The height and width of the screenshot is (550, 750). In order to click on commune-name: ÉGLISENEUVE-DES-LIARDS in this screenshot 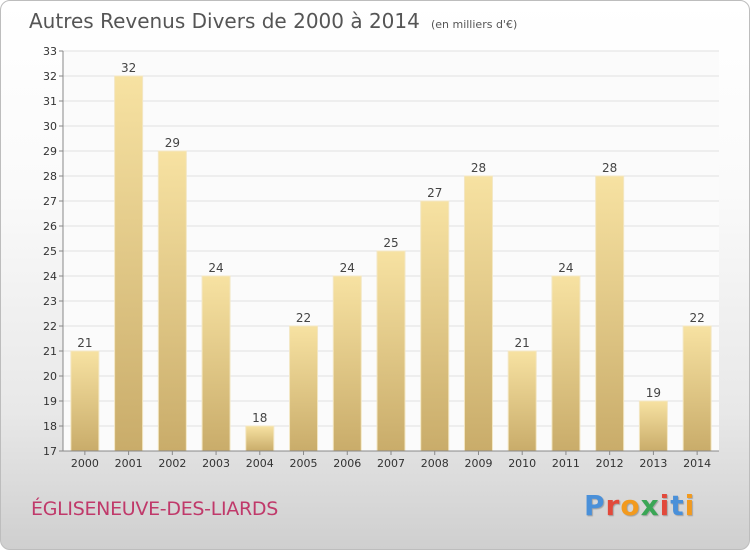, I will do `click(154, 509)`.